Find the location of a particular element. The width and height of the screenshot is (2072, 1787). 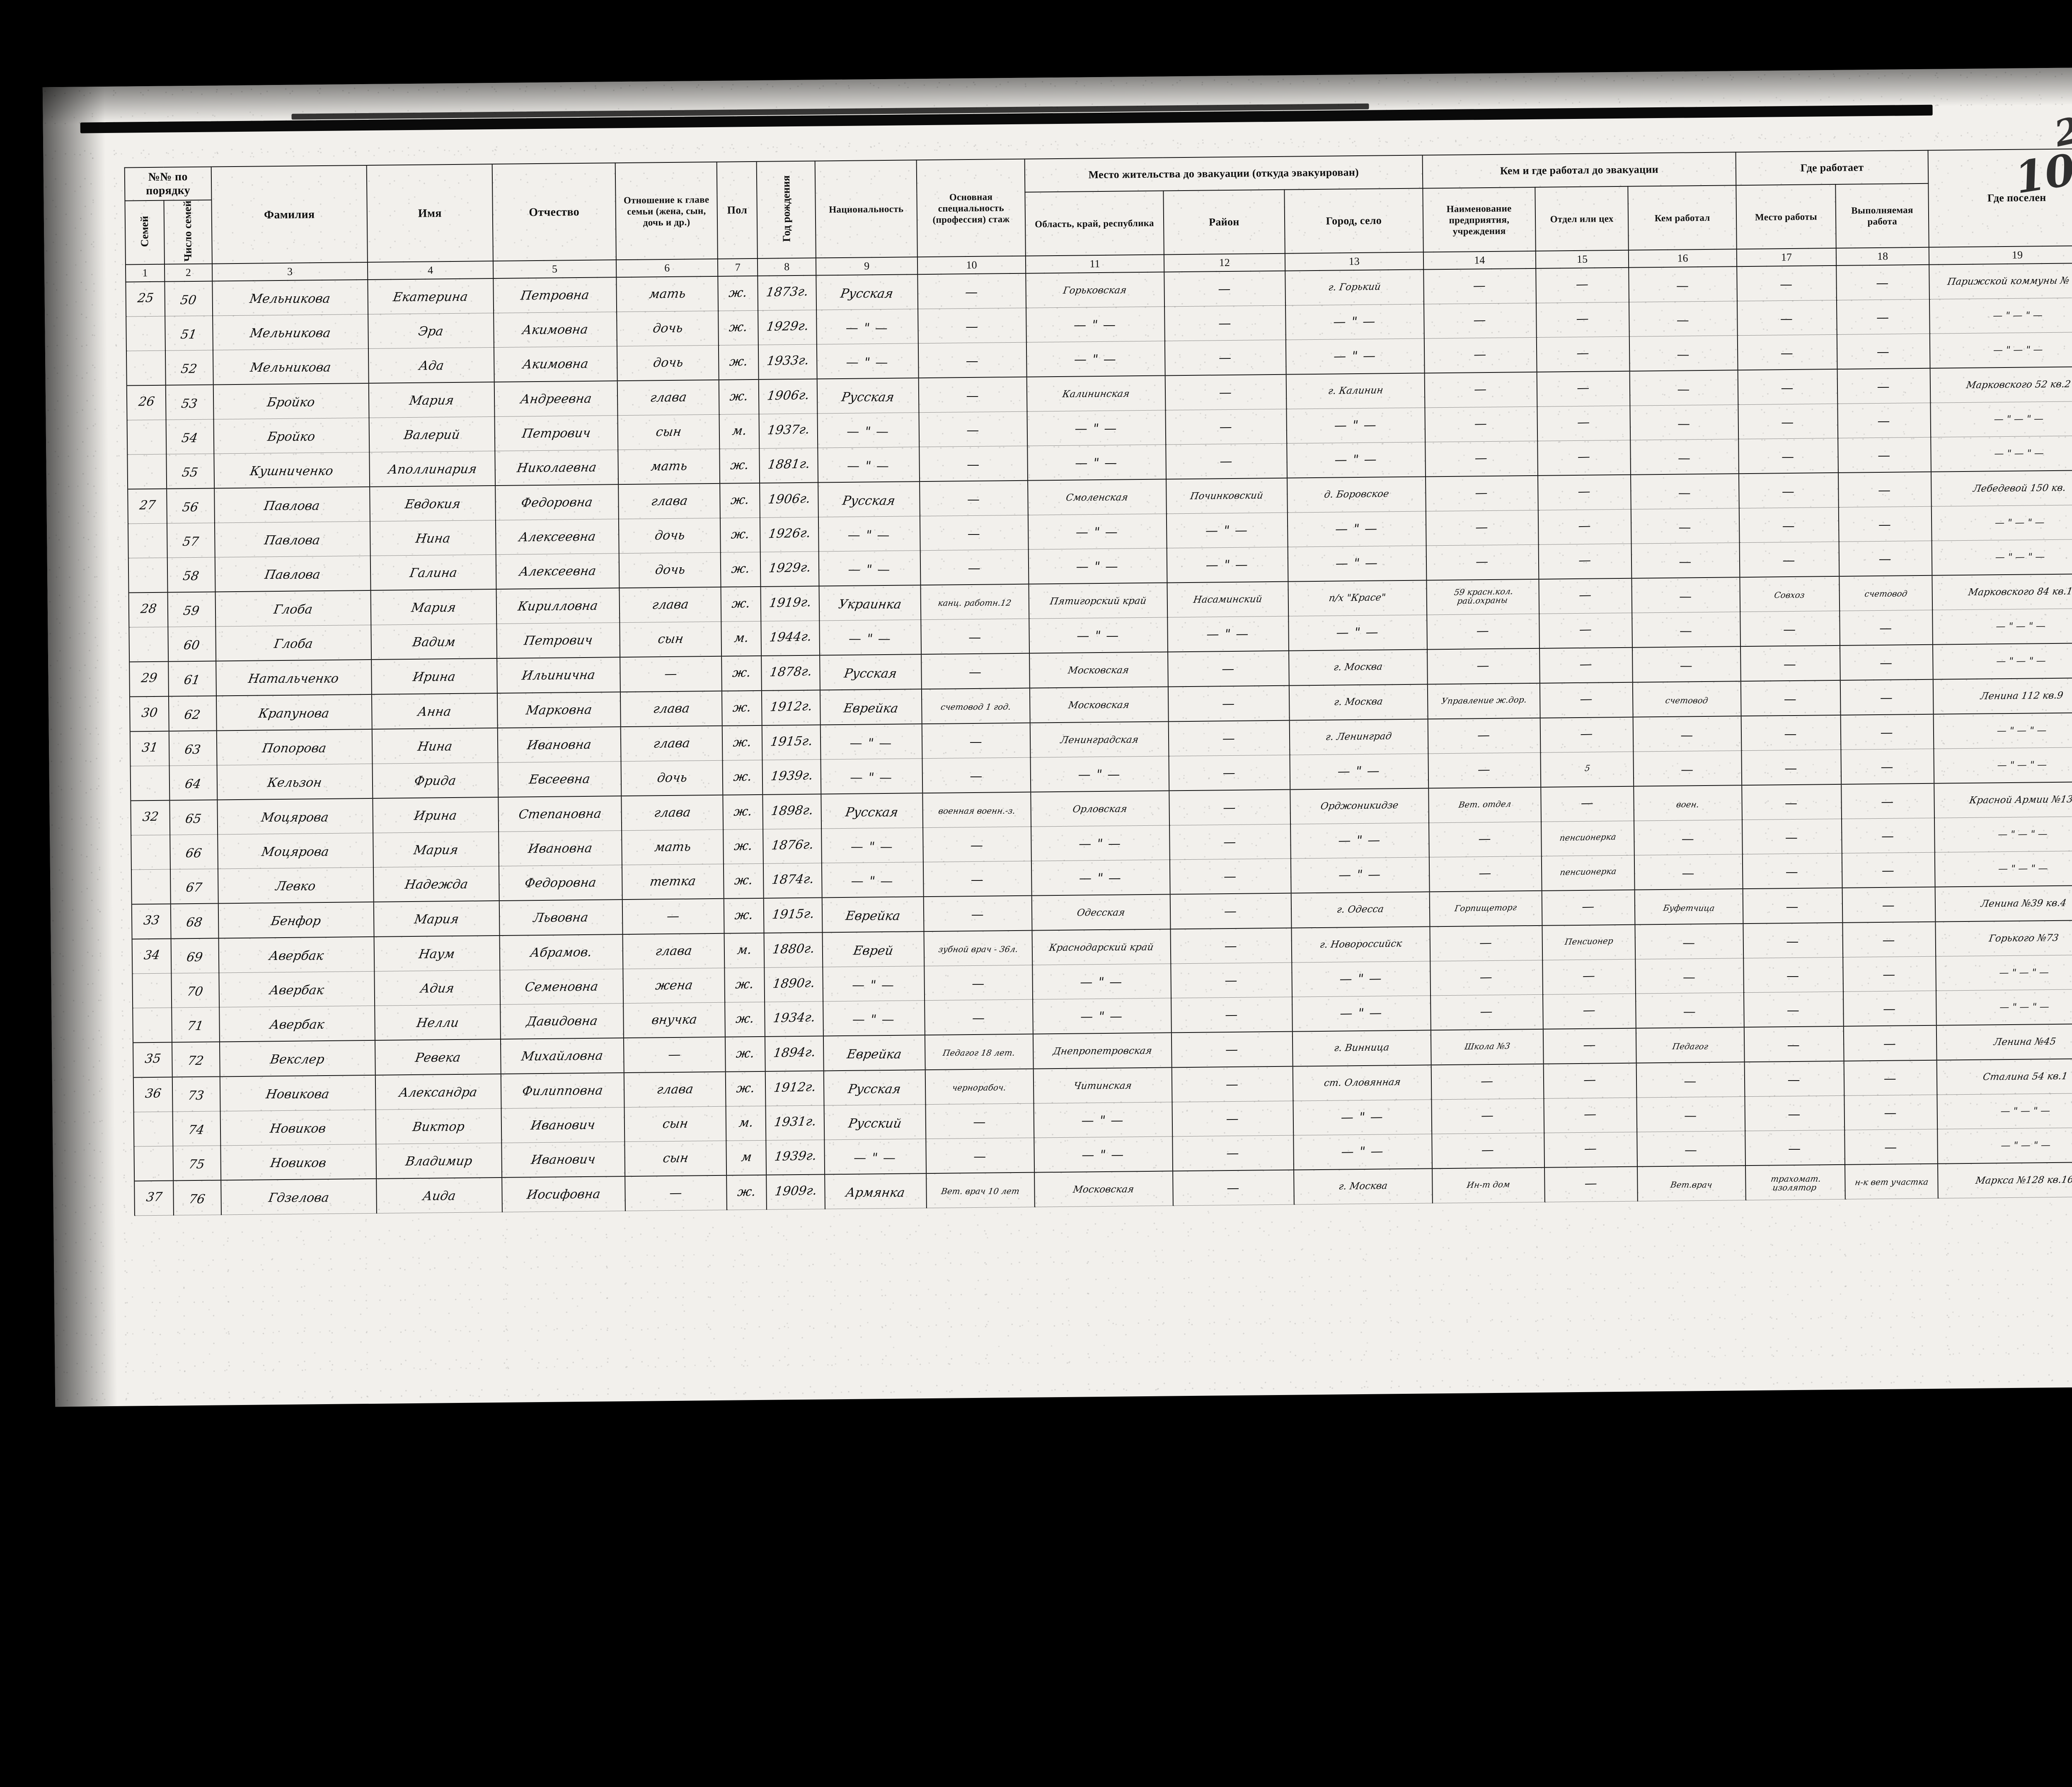

cell-position: Вет.врач is located at coordinates (1691, 1184).